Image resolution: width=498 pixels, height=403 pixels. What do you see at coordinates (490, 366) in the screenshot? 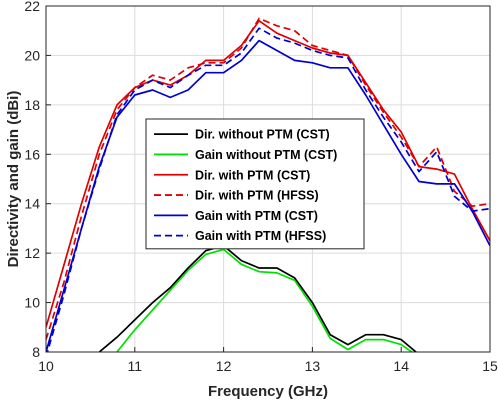
I see `x-tick-label: 15` at bounding box center [490, 366].